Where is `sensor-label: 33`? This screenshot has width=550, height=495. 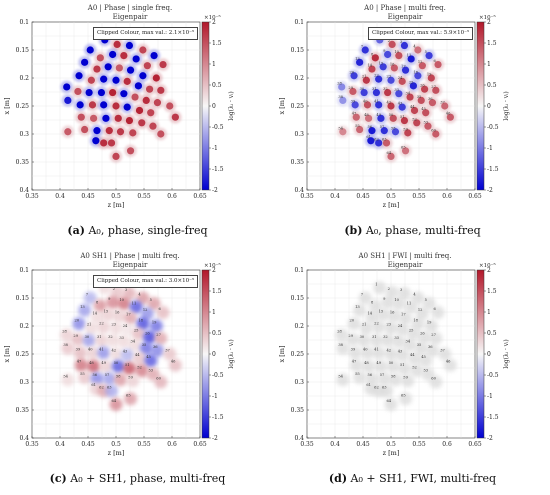 sensor-label: 33 is located at coordinates (121, 338).